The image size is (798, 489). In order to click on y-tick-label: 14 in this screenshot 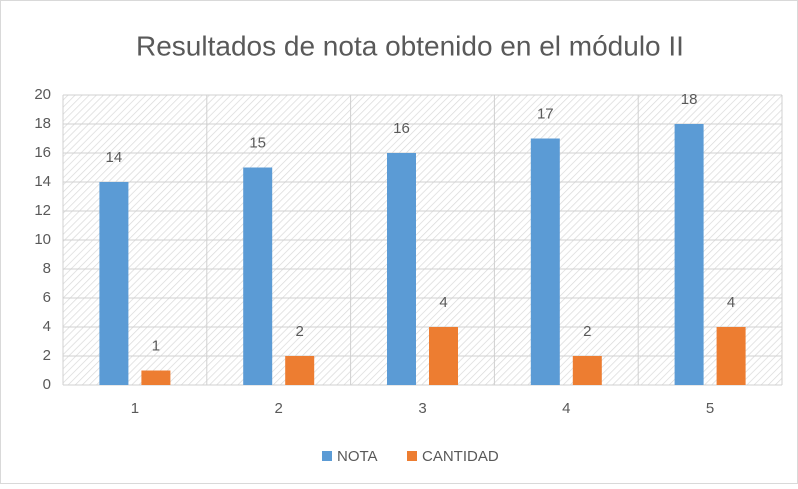, I will do `click(42, 181)`.